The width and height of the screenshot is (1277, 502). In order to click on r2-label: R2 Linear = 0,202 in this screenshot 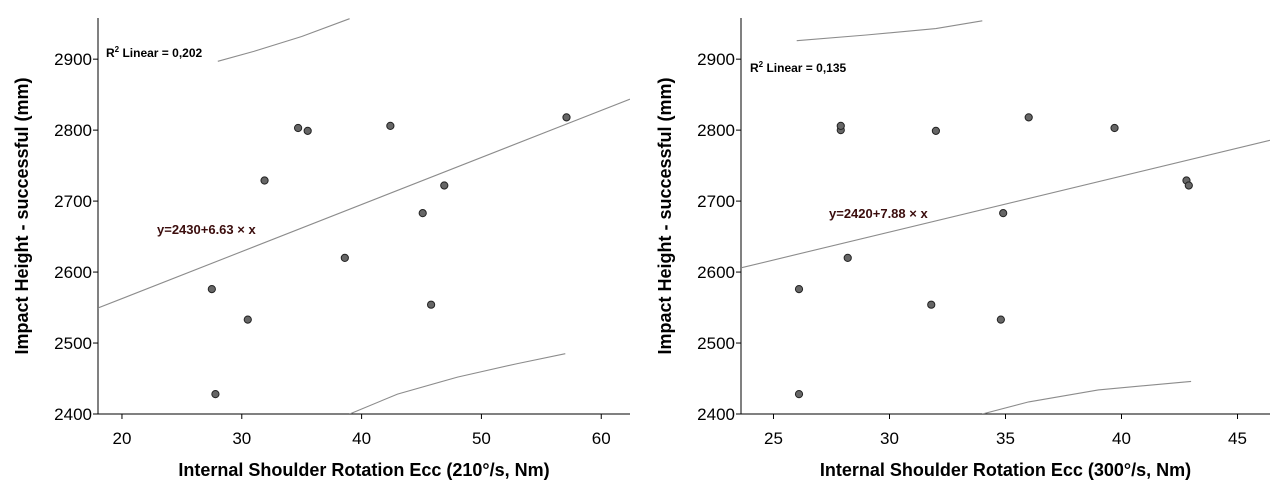, I will do `click(154, 52)`.